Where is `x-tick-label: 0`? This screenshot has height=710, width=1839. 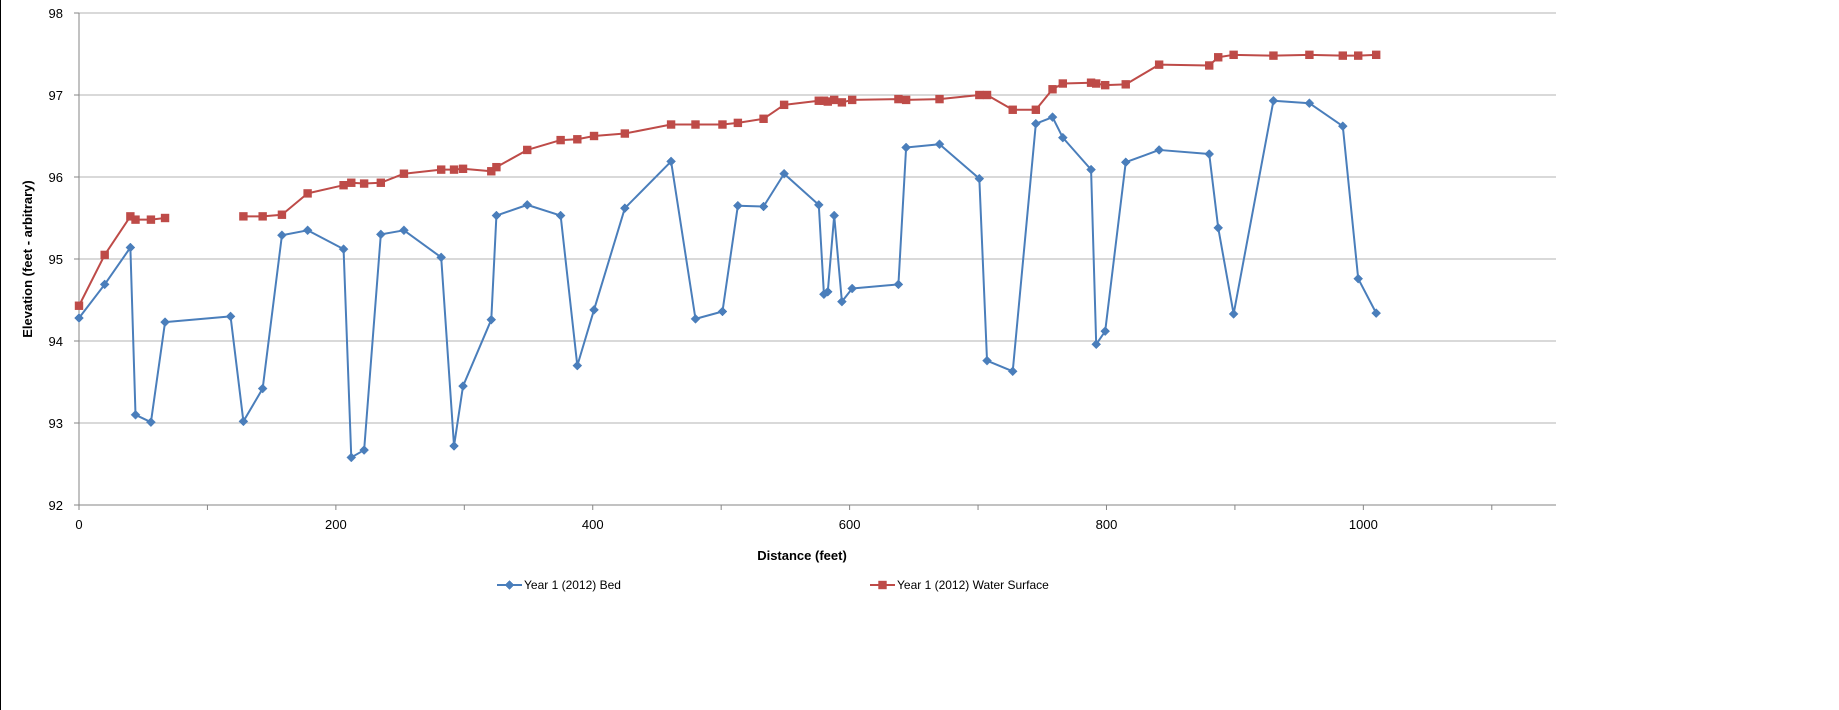
x-tick-label: 0 is located at coordinates (78, 524).